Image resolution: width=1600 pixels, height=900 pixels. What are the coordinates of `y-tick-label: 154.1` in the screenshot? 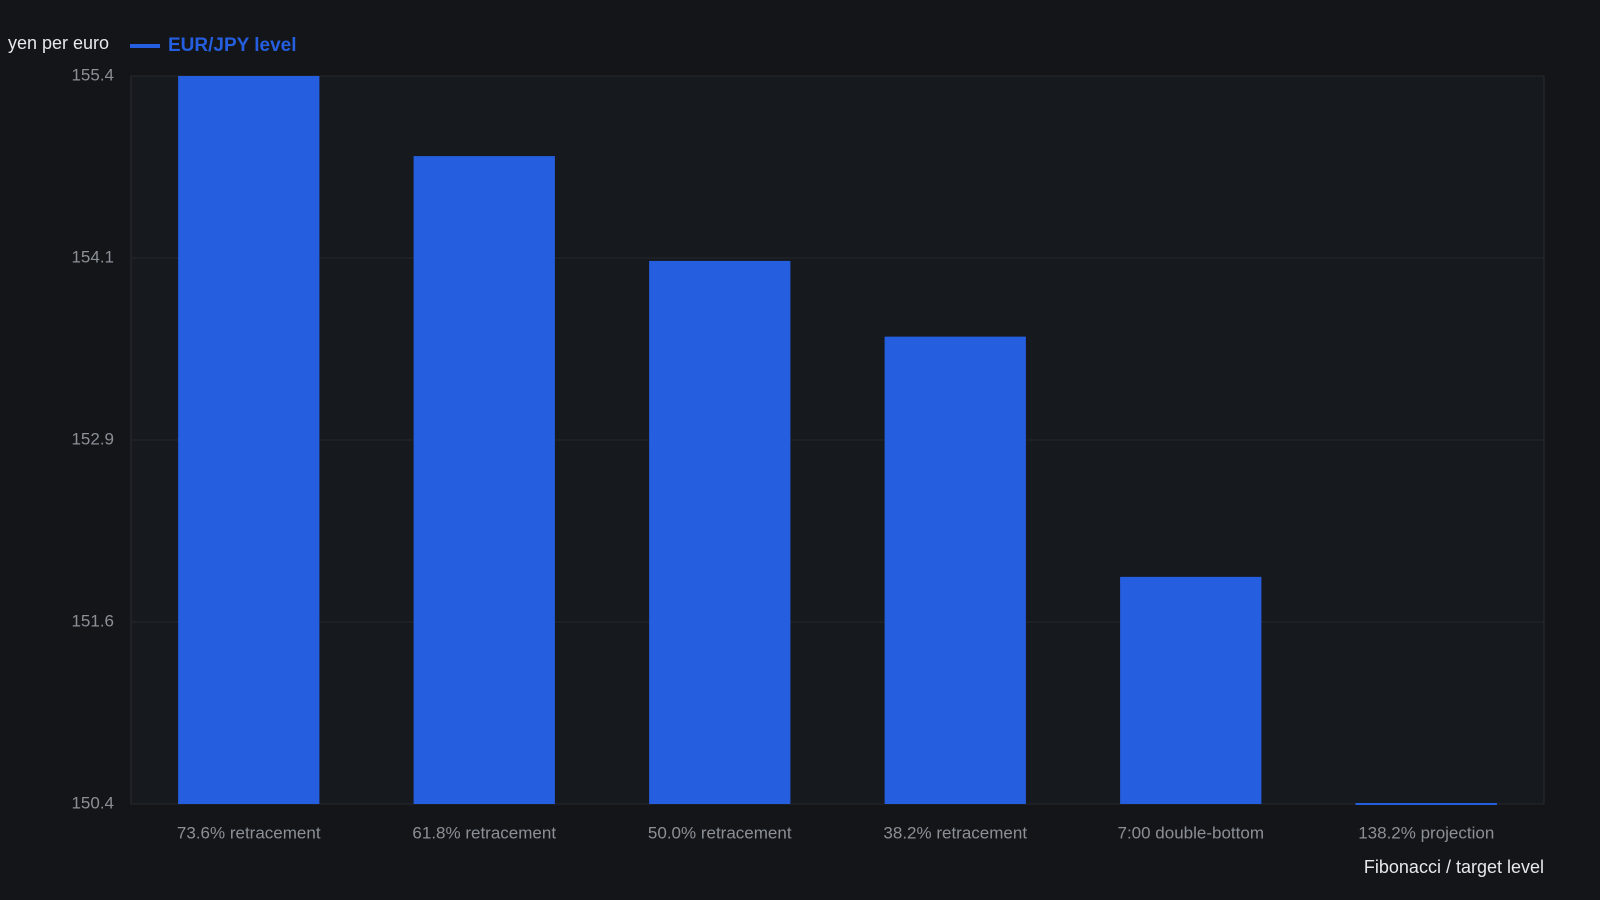 It's located at (92, 256).